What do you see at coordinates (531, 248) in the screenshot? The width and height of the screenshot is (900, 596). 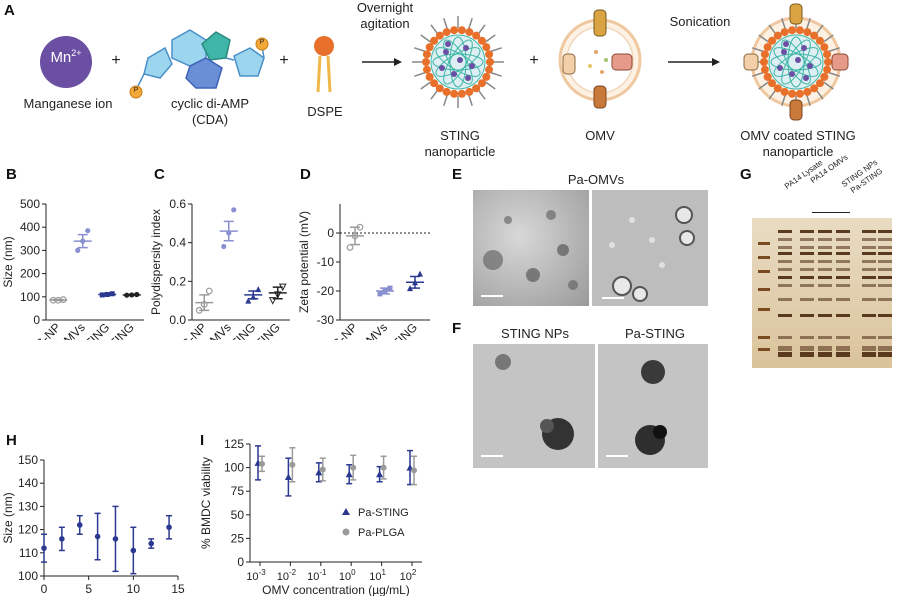 I see `tem-image-pa-omvs-low-mag` at bounding box center [531, 248].